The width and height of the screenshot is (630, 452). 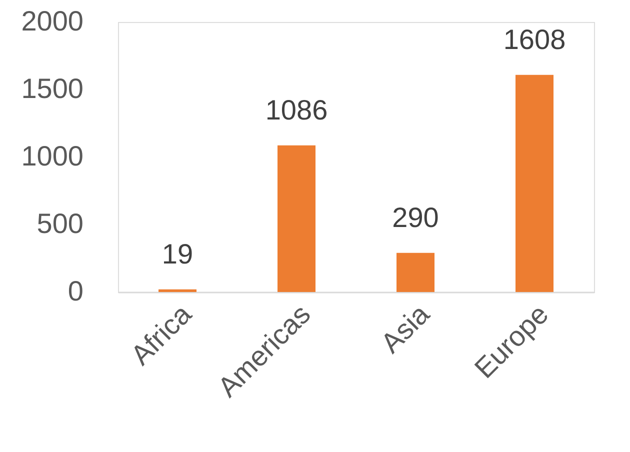 What do you see at coordinates (405, 328) in the screenshot?
I see `x-tick-label: Asia` at bounding box center [405, 328].